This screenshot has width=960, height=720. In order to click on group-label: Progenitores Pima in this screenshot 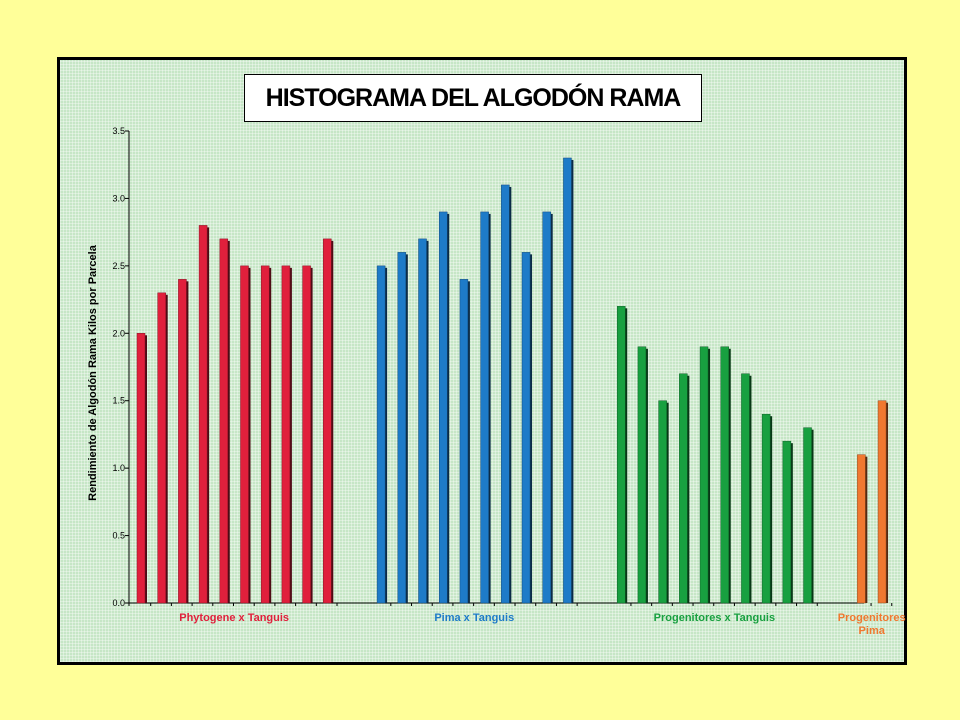, I will do `click(871, 624)`.